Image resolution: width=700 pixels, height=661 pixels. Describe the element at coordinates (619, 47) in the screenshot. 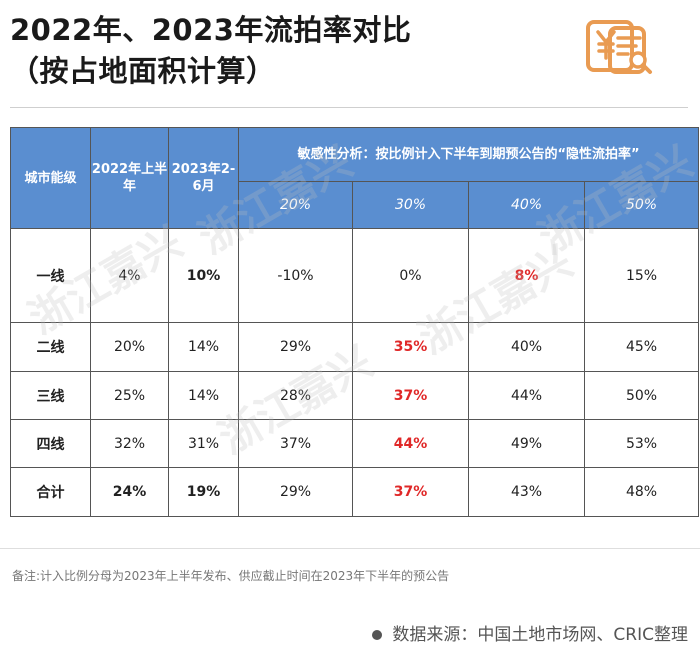

I see `yuan-document-search-icon` at that location.